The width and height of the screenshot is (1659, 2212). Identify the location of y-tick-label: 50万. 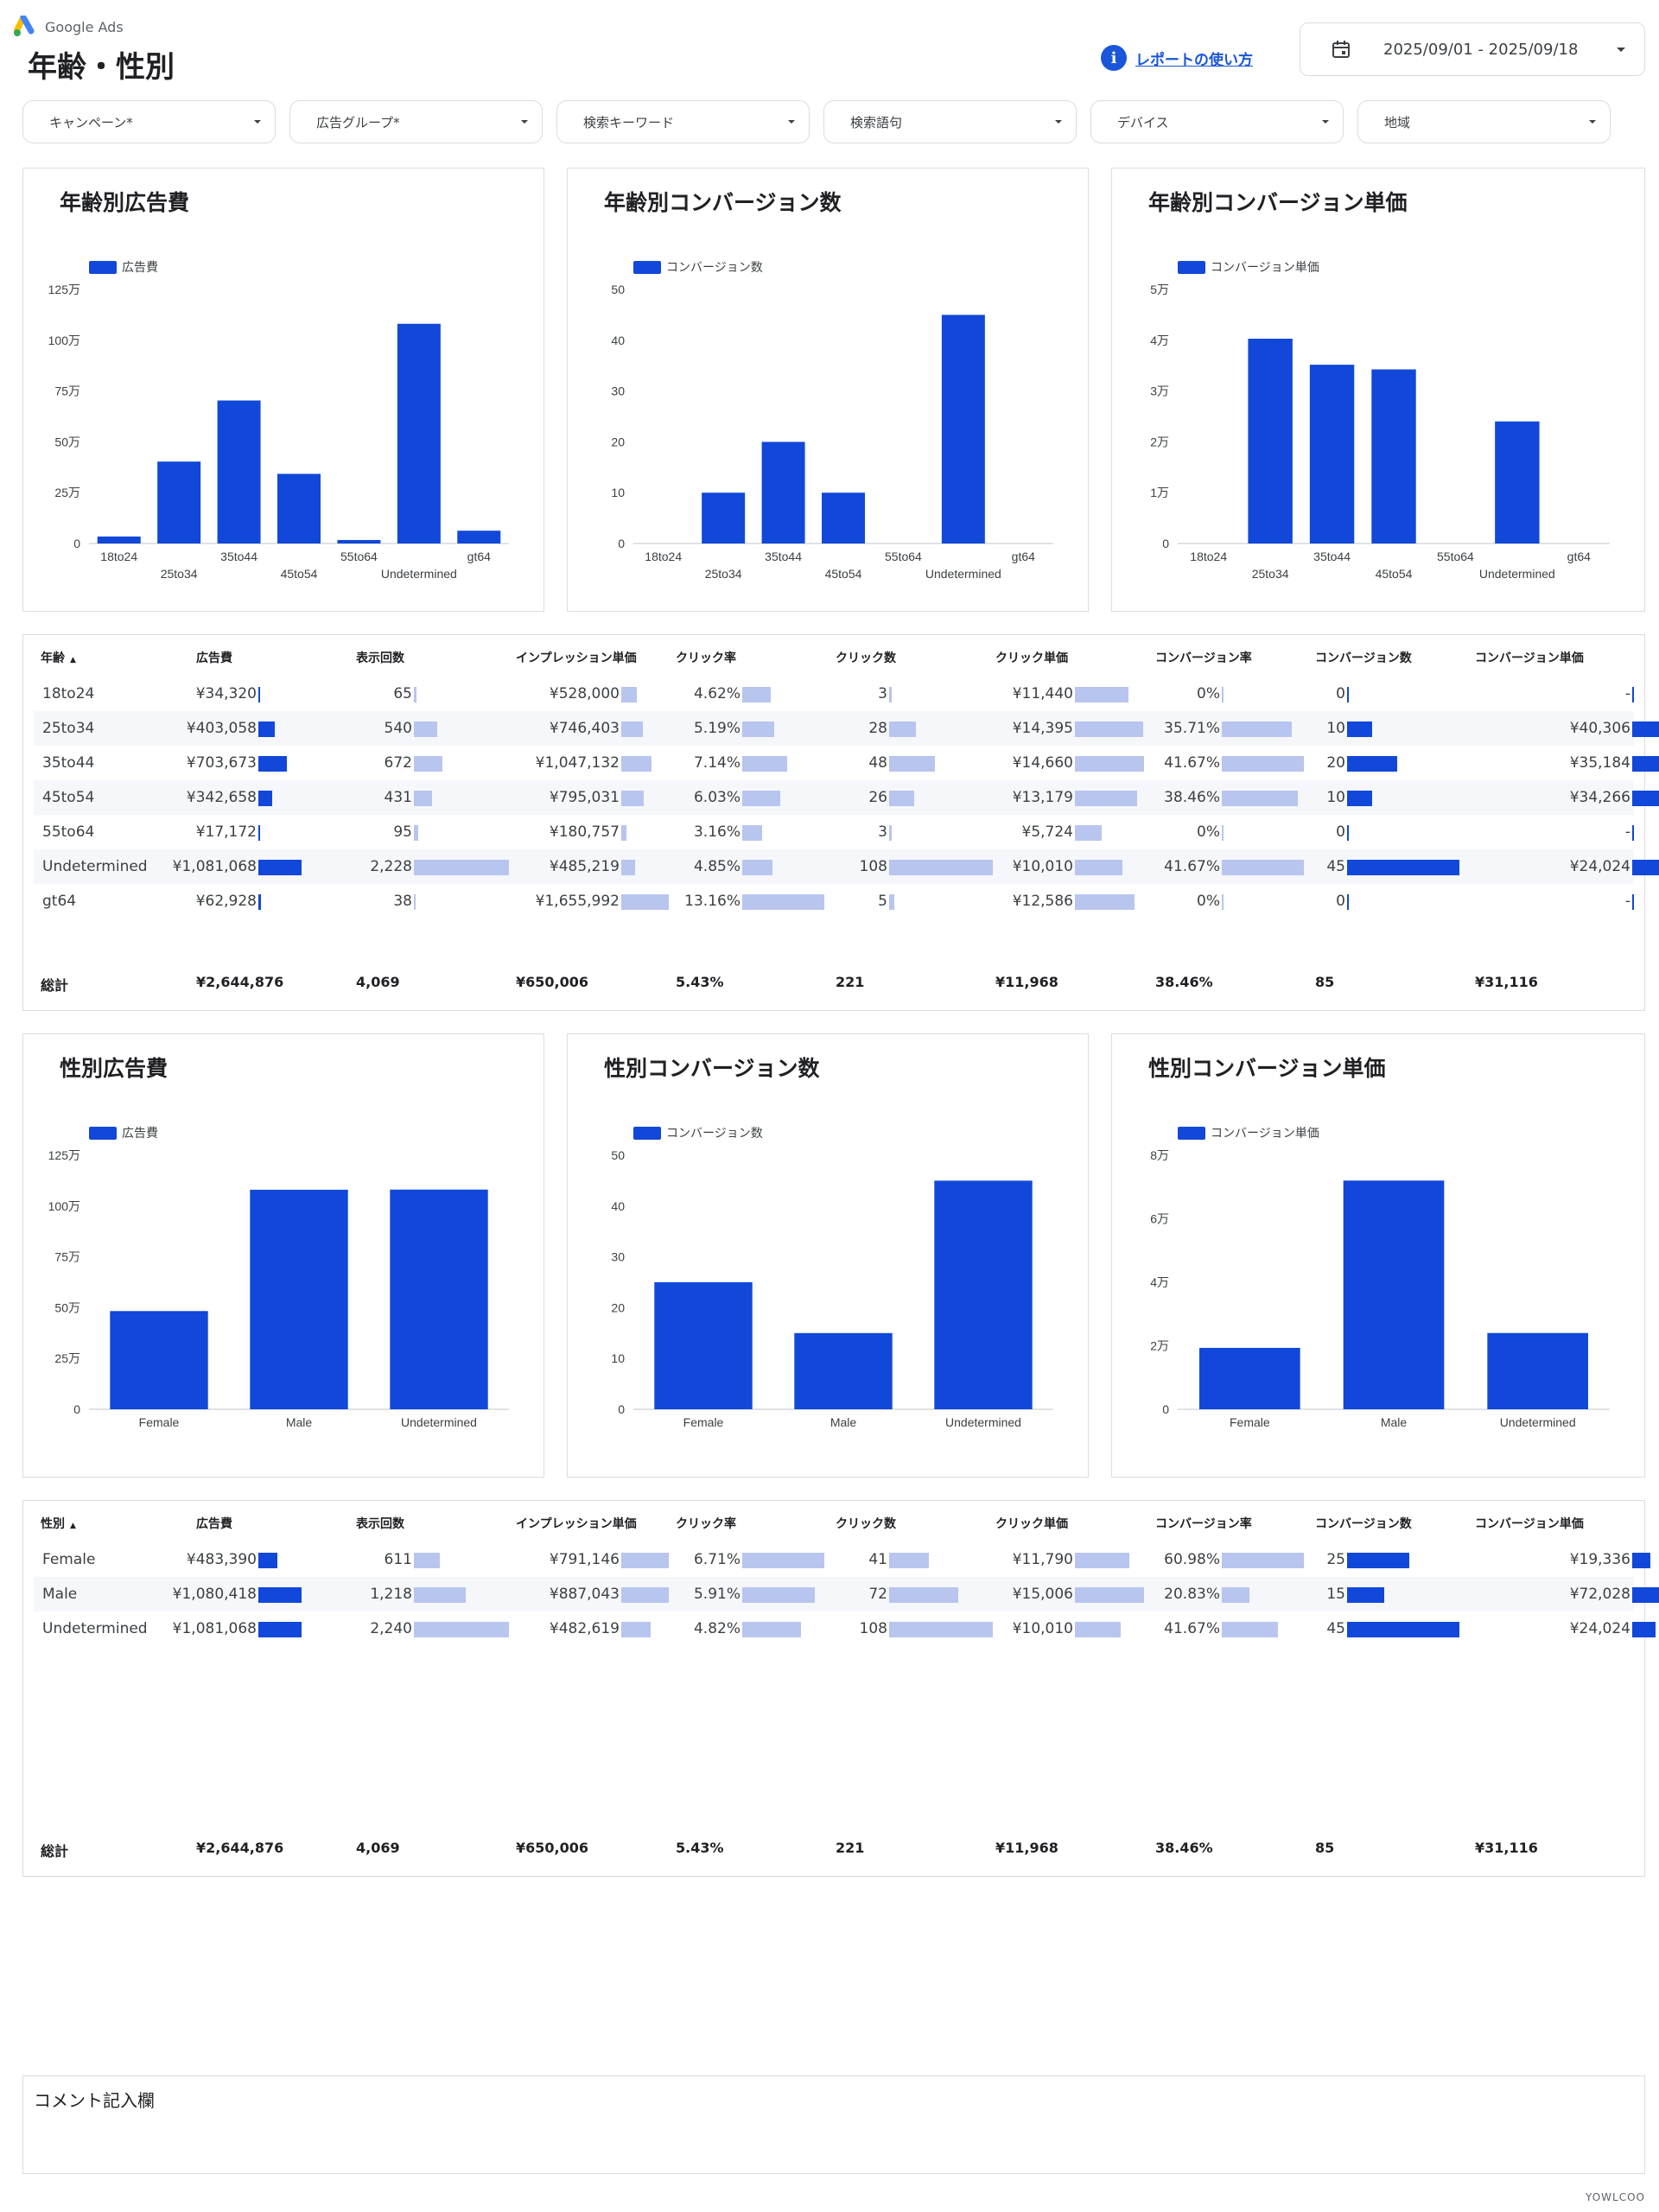
(67, 1307).